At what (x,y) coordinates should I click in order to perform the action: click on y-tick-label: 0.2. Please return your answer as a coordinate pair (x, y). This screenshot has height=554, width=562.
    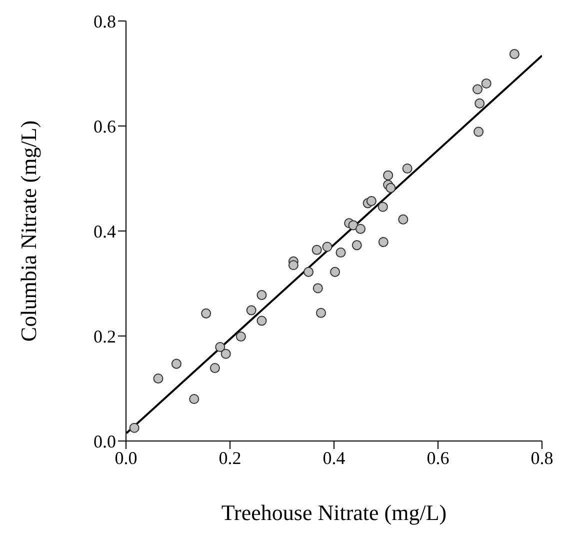
    Looking at the image, I should click on (105, 336).